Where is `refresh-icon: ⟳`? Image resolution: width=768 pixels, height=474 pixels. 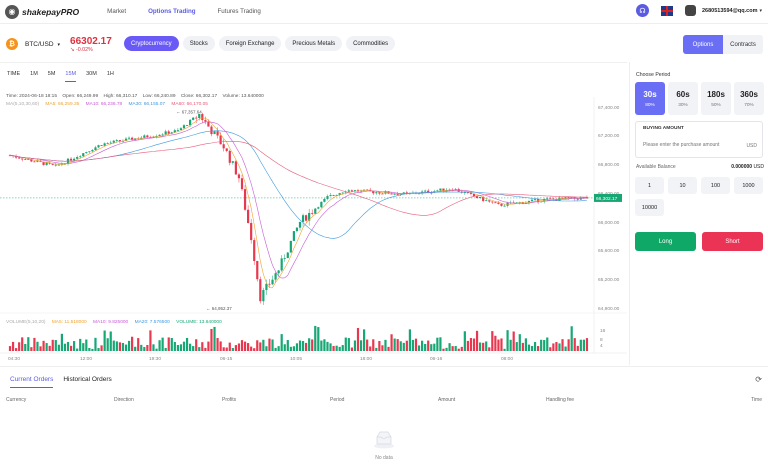
refresh-icon: ⟳ is located at coordinates (758, 379).